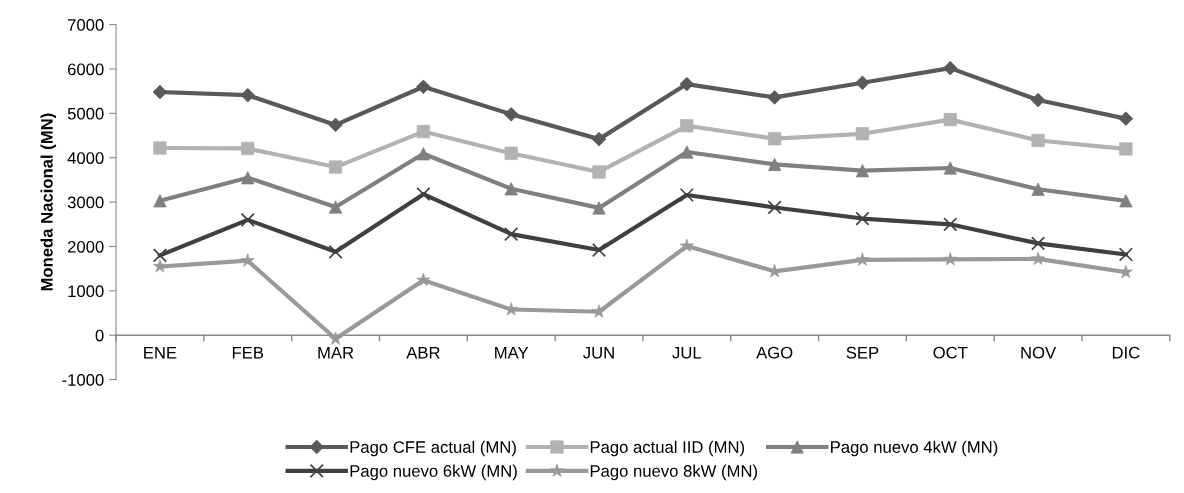  What do you see at coordinates (85, 202) in the screenshot?
I see `y-tick-label: 3000` at bounding box center [85, 202].